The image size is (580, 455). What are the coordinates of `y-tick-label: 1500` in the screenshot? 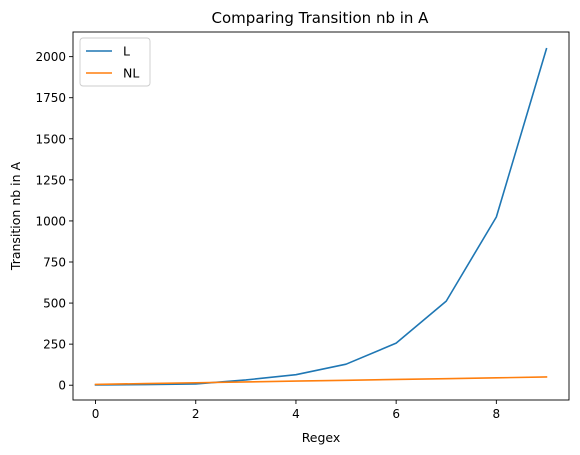 It's located at (50, 139).